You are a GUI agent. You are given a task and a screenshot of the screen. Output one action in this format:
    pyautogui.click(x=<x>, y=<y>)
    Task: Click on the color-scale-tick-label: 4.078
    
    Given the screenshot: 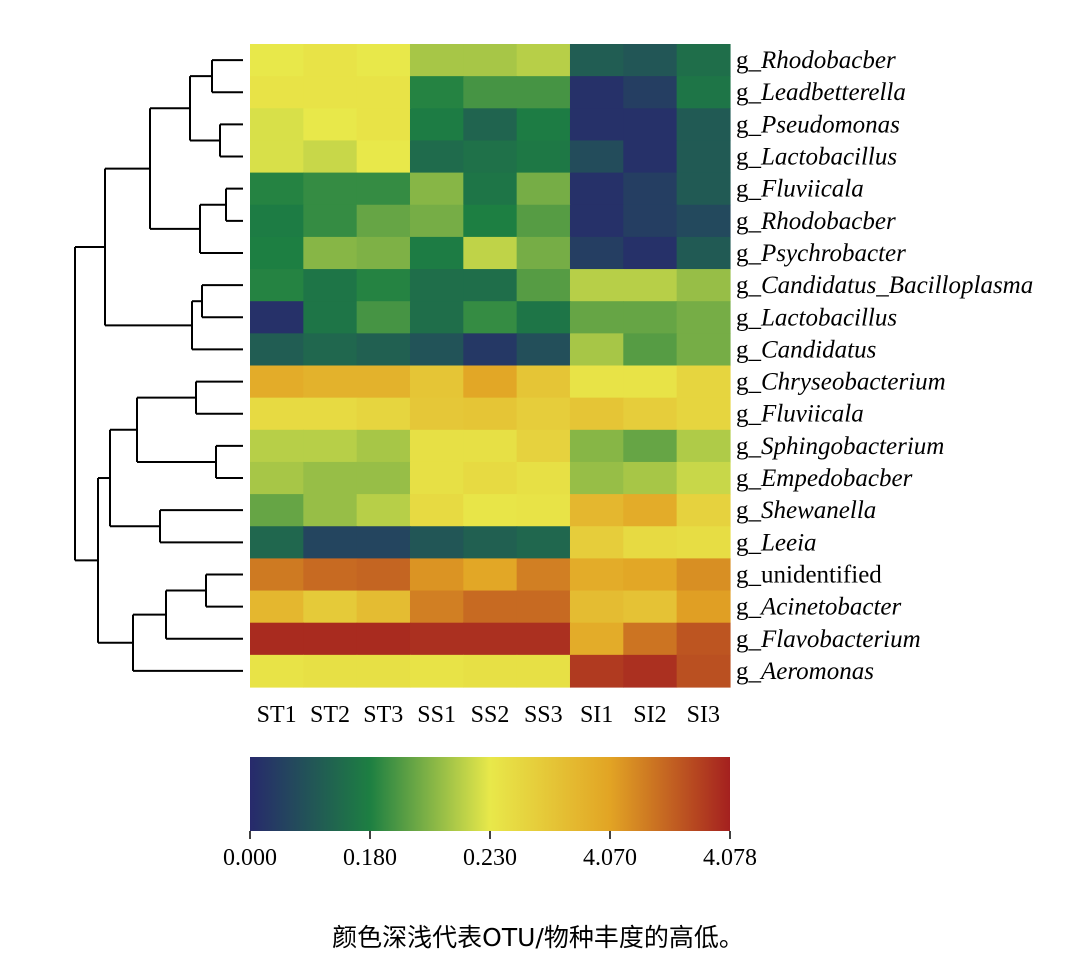 What is the action you would take?
    pyautogui.click(x=730, y=858)
    